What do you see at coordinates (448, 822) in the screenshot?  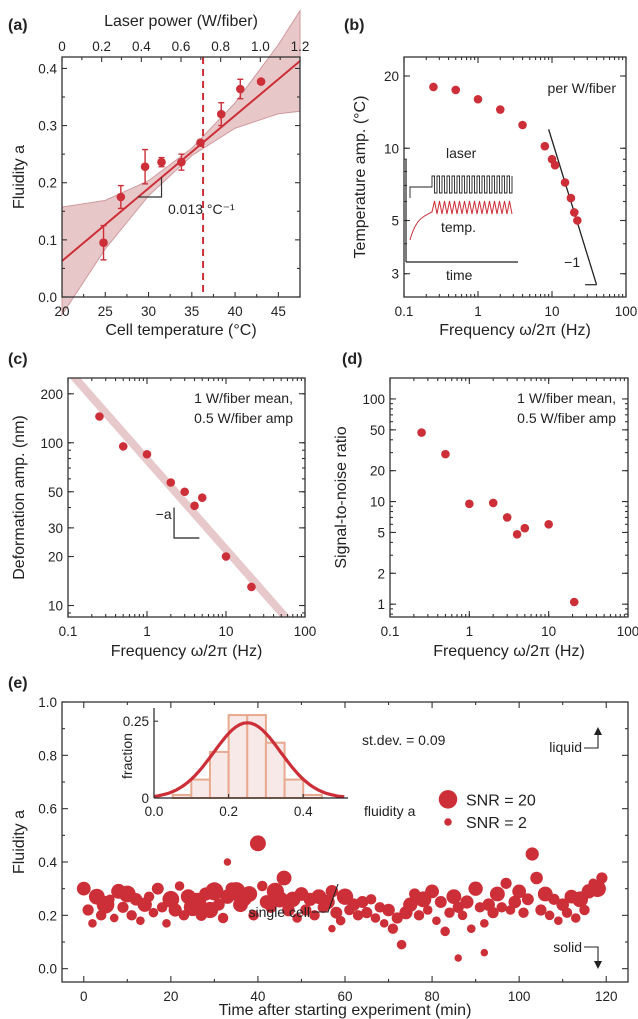 I see `legend-marker-small` at bounding box center [448, 822].